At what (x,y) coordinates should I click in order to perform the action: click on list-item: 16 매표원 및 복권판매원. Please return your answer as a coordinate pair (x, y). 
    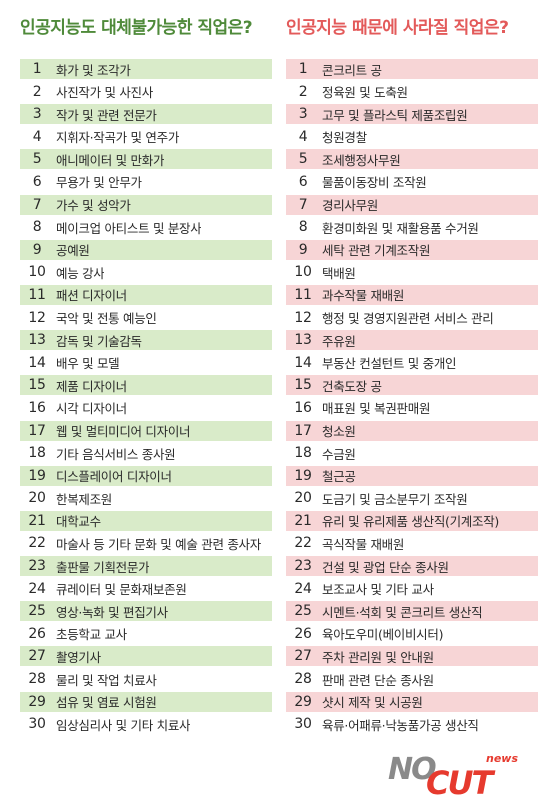
    Looking at the image, I should click on (412, 408).